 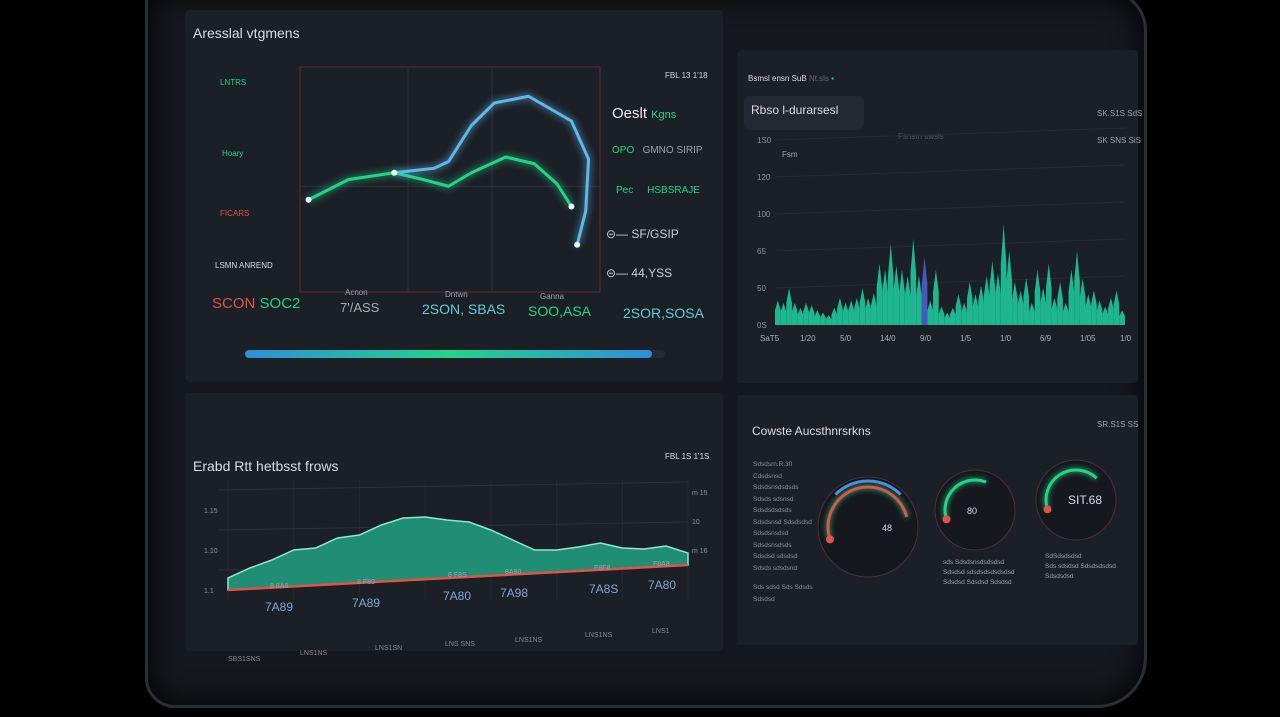 I want to click on legend-row: OPO GMNO SIRIP, so click(x=657, y=150).